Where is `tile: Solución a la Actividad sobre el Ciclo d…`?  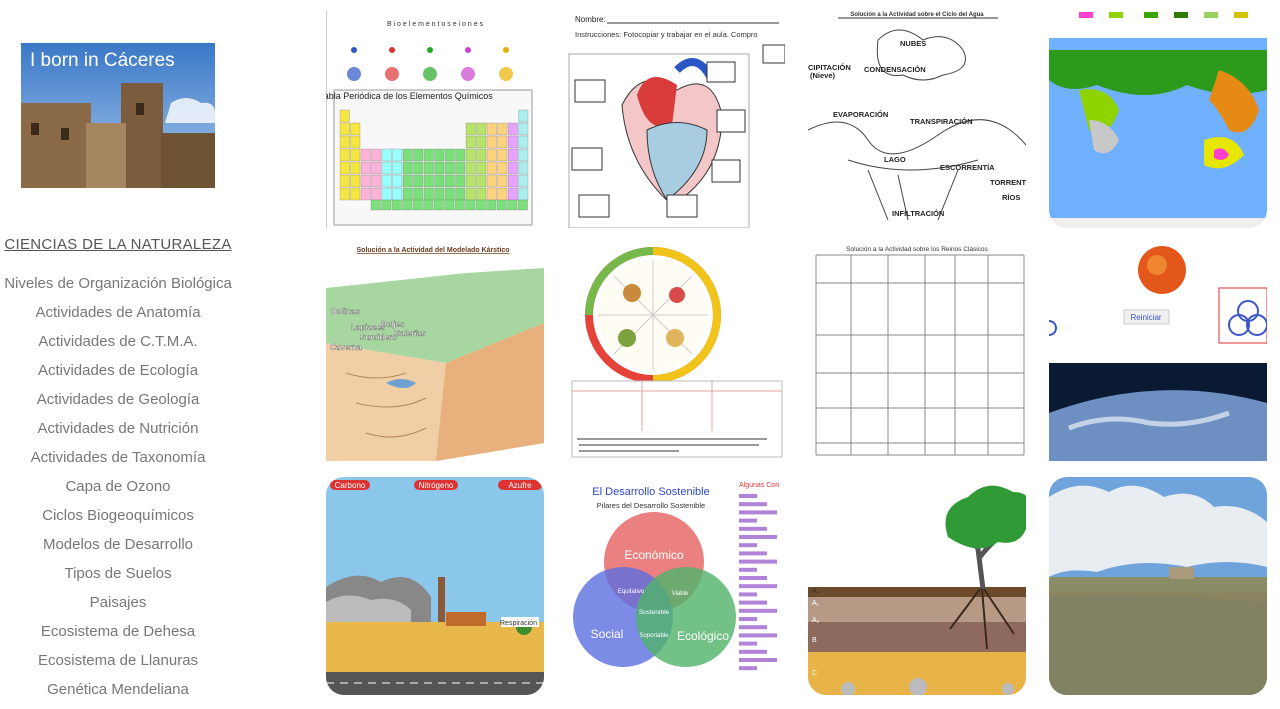
tile: Solución a la Actividad sobre el Ciclo d… is located at coordinates (917, 119).